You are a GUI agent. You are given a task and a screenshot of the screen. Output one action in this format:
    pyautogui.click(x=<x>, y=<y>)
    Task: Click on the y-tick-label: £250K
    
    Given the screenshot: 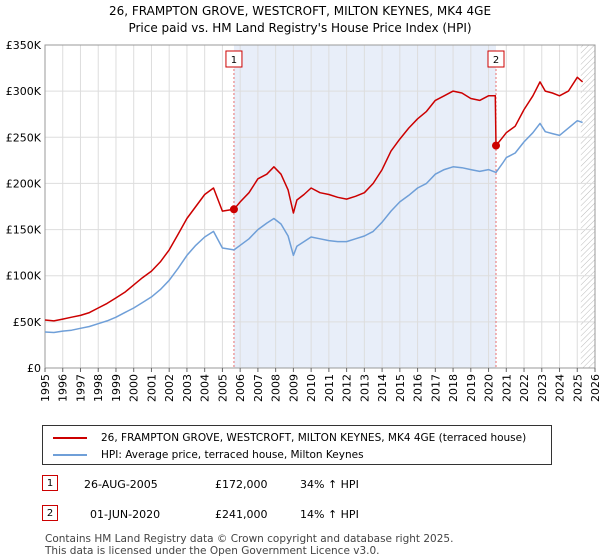 What is the action you would take?
    pyautogui.click(x=24, y=137)
    